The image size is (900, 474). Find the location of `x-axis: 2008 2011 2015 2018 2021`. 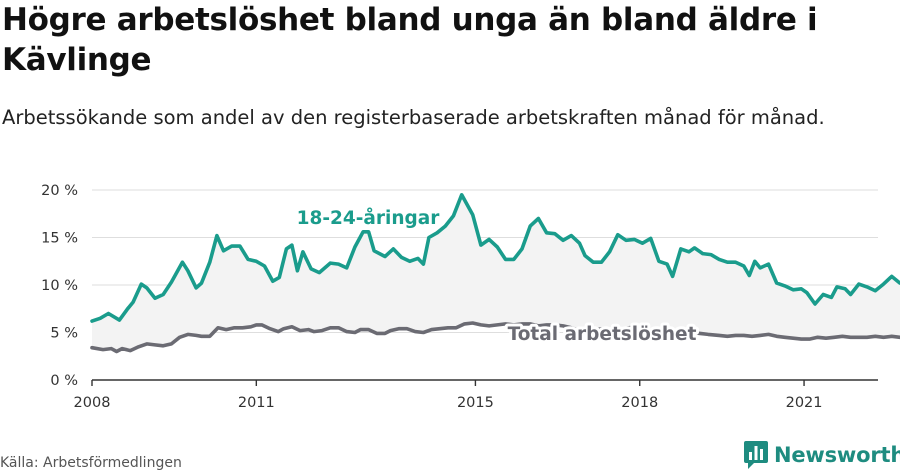

x-axis: 2008 2011 2015 2018 2021 is located at coordinates (476, 395).